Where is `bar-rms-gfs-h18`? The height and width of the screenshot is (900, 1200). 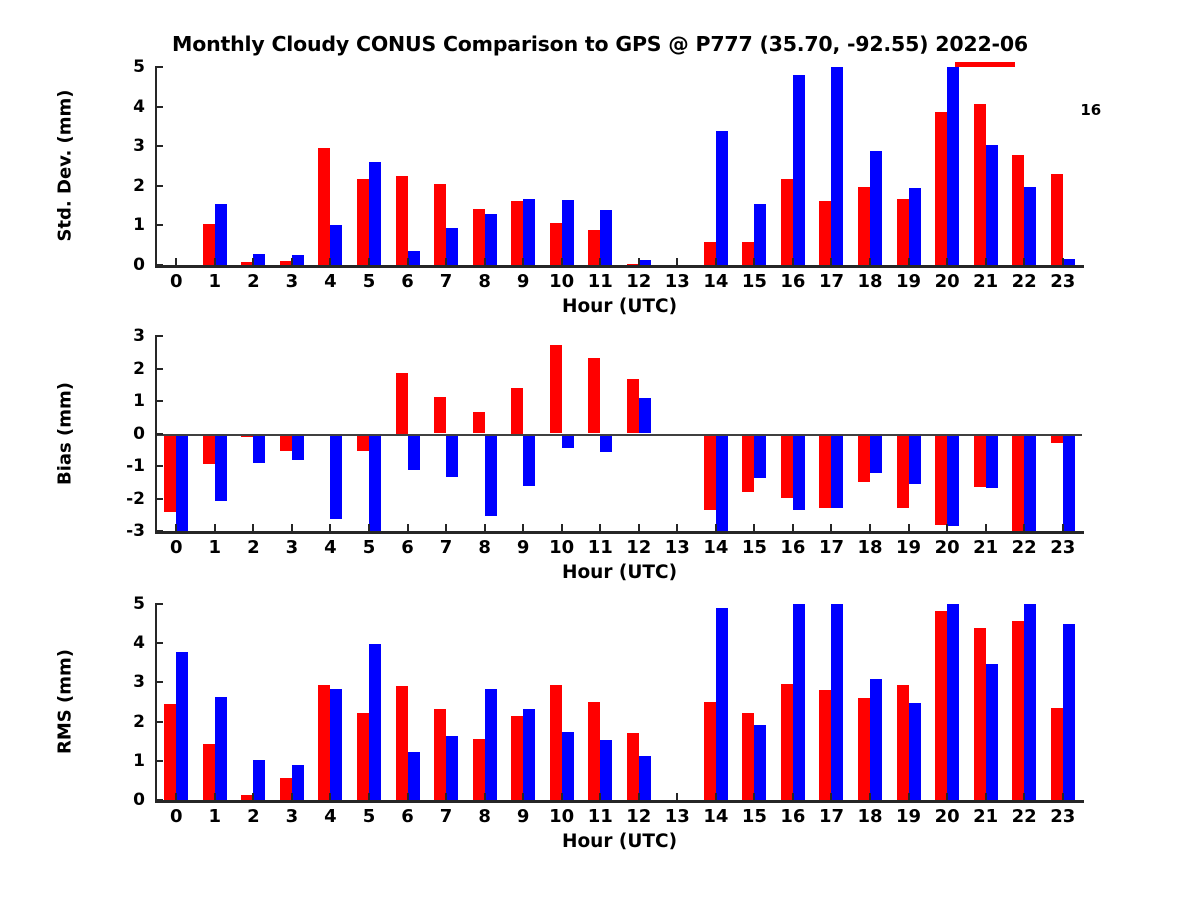 bar-rms-gfs-h18 is located at coordinates (864, 749).